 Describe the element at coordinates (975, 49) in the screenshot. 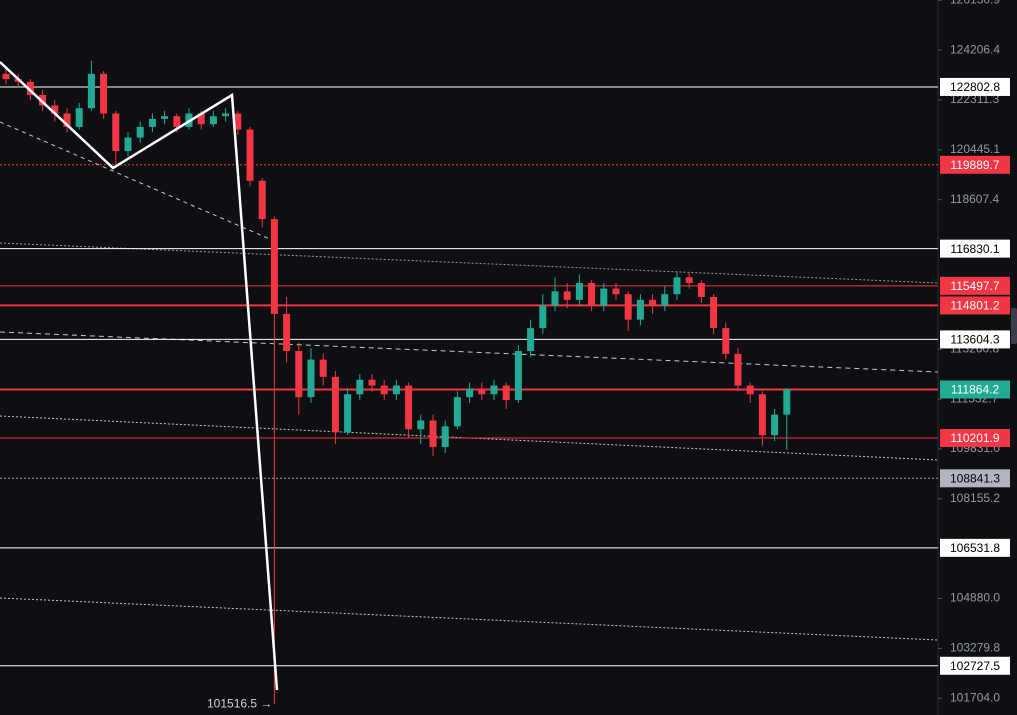

I see `y-tick-label: 124206.4` at that location.